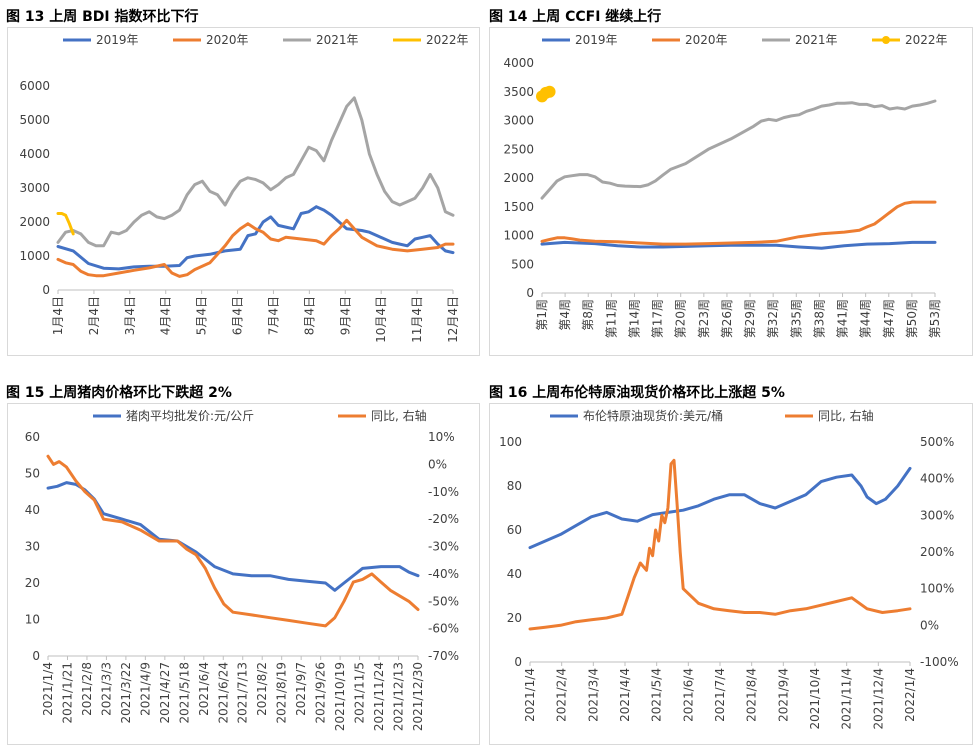  I want to click on y-tick-label: 1000, so click(518, 236).